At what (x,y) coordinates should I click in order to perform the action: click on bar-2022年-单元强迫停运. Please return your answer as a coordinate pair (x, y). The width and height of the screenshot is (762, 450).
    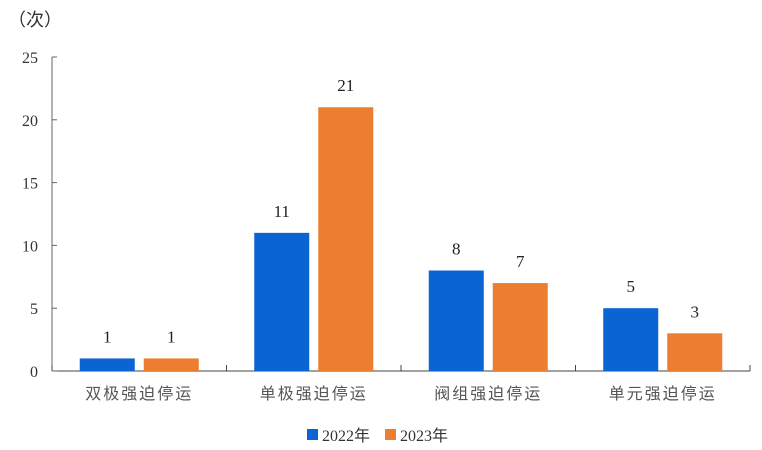
    Looking at the image, I should click on (631, 339).